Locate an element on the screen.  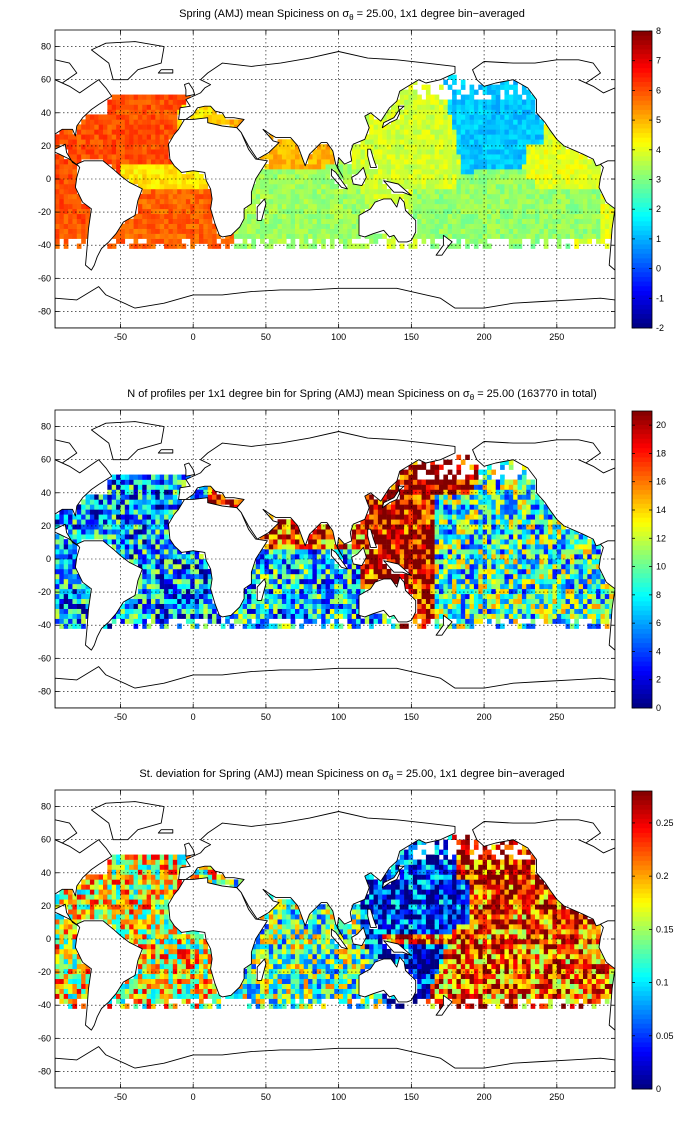
colorbar-swatch is located at coordinates (642, 279).